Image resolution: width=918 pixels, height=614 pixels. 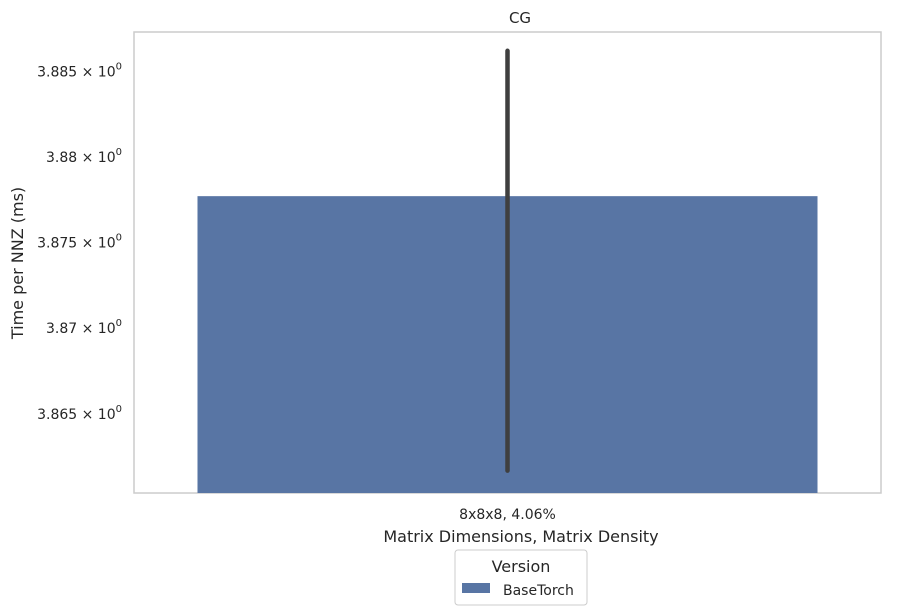 I want to click on x-tick-labels: 8x8x8, 4.06%, so click(x=507, y=515).